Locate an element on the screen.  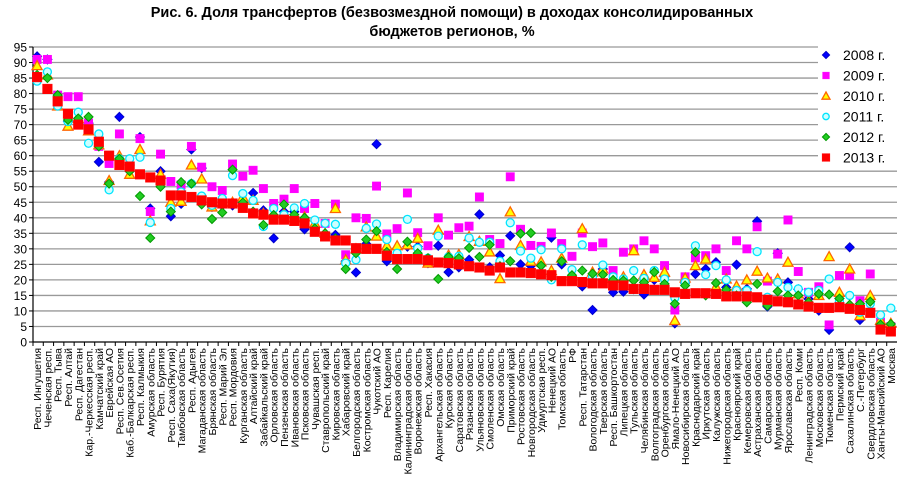
x-tick-label: Ханты-Мансийский АО is located at coordinates (882, 403).